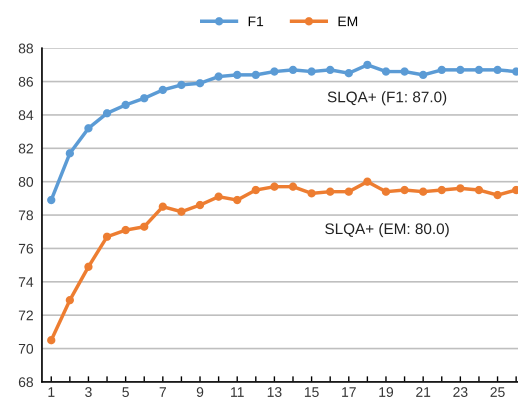  I want to click on x-tick-label: 15, so click(311, 392).